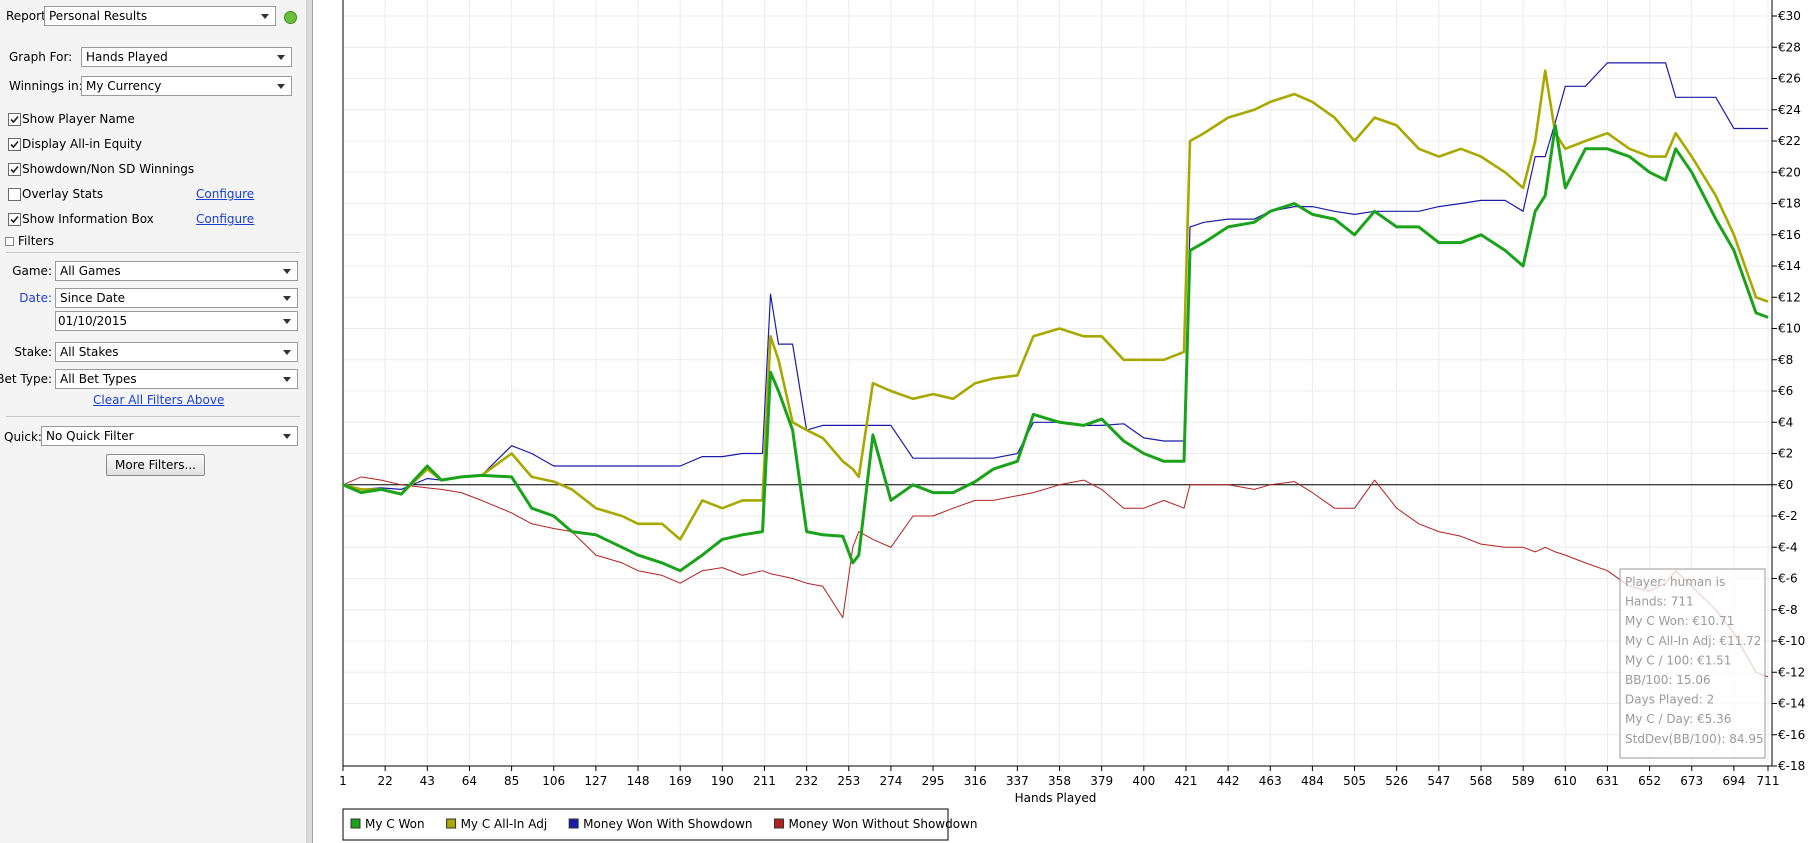 The image size is (1812, 843). Describe the element at coordinates (1649, 781) in the screenshot. I see `x-tick-label: 652` at that location.